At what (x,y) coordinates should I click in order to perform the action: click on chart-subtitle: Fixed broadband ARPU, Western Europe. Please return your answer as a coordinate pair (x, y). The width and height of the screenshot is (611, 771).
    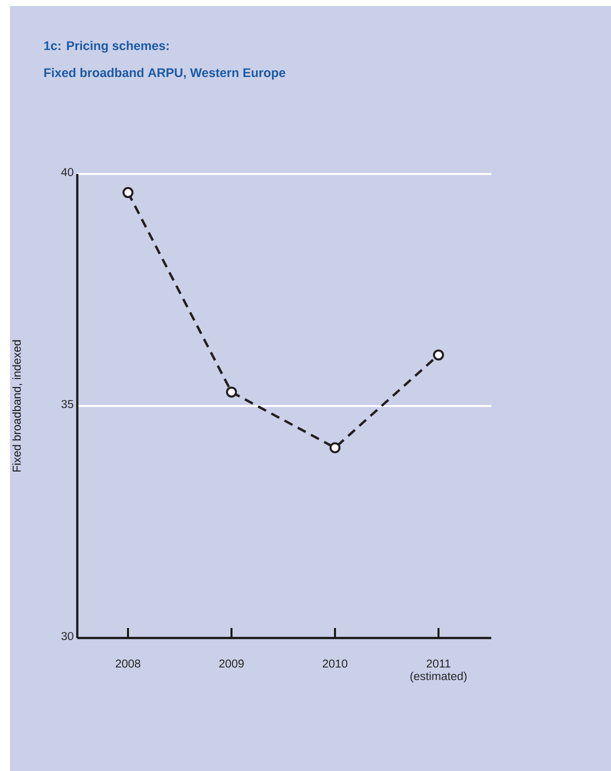
    Looking at the image, I should click on (165, 74).